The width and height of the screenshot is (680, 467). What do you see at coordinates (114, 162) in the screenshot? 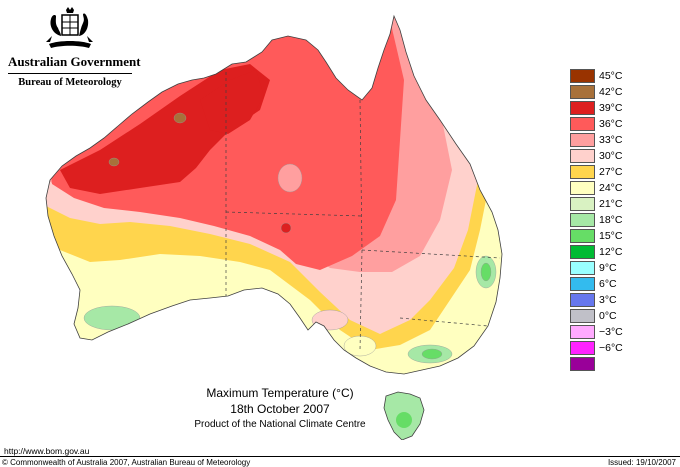
I see `hot-spot-pilbara` at bounding box center [114, 162].